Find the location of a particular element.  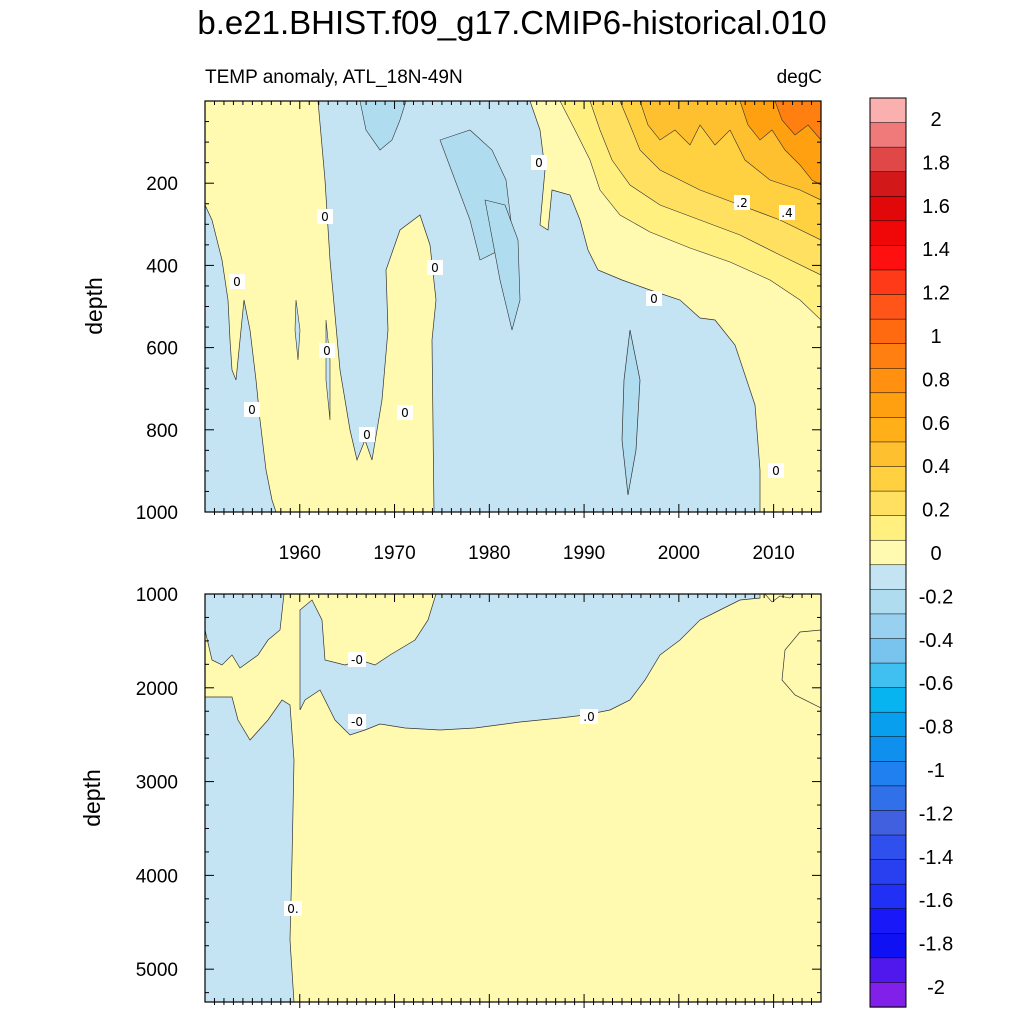

colorbar-label: -0.8 is located at coordinates (936, 728).